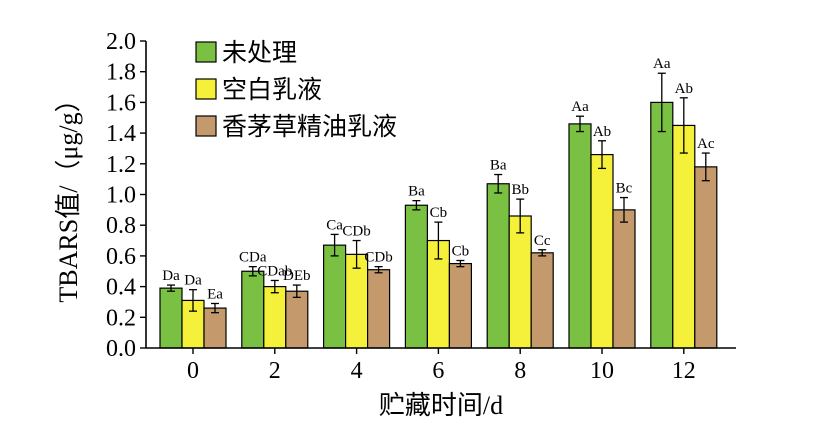 This screenshot has height=439, width=826. What do you see at coordinates (624, 189) in the screenshot?
I see `significance-label: Bc` at bounding box center [624, 189].